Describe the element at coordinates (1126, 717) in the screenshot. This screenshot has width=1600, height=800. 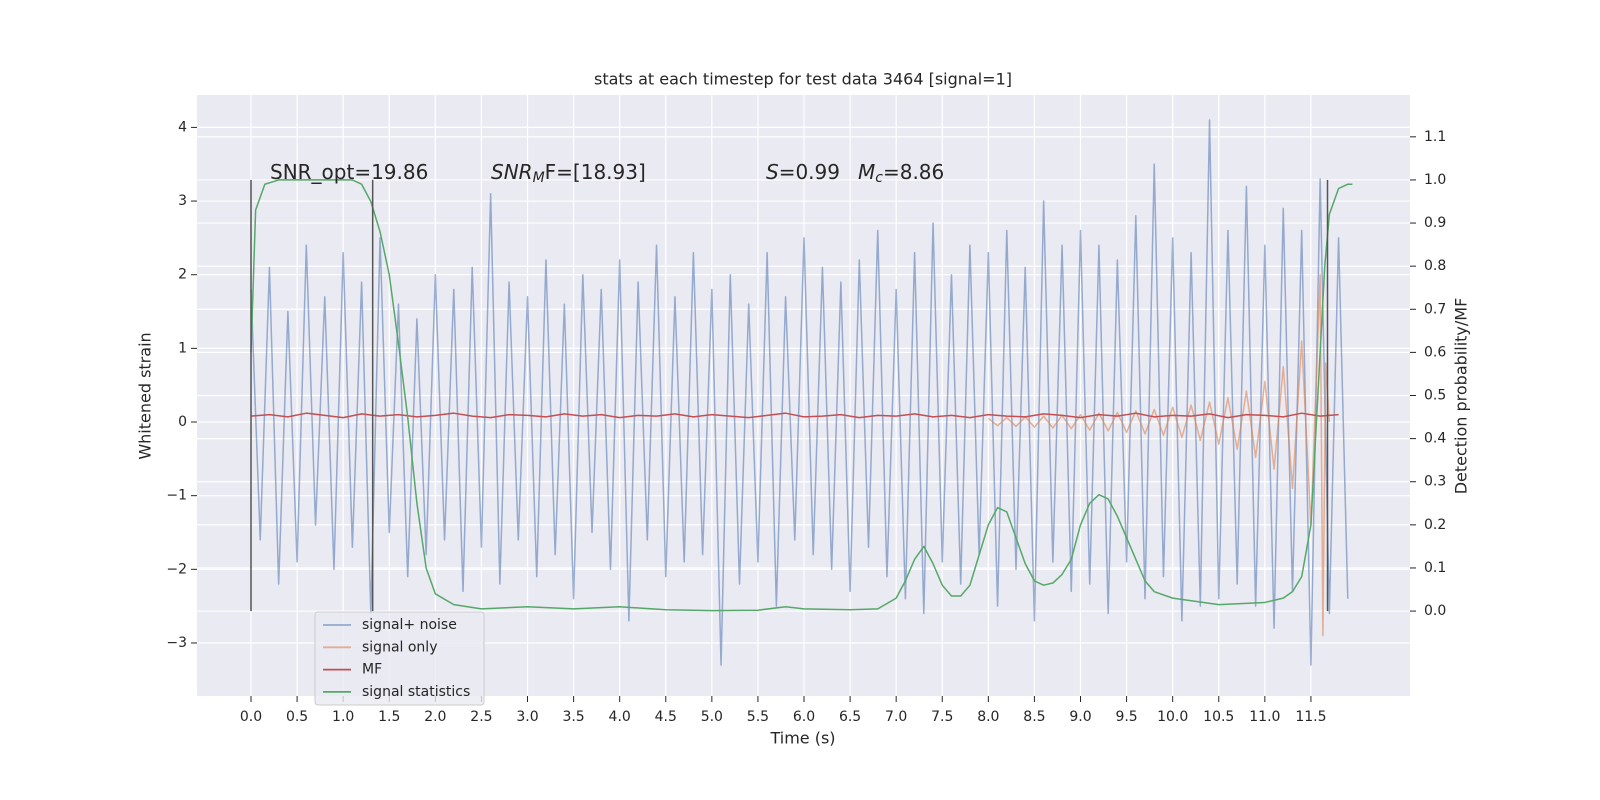
I see `x-tick-label: 9.5` at that location.